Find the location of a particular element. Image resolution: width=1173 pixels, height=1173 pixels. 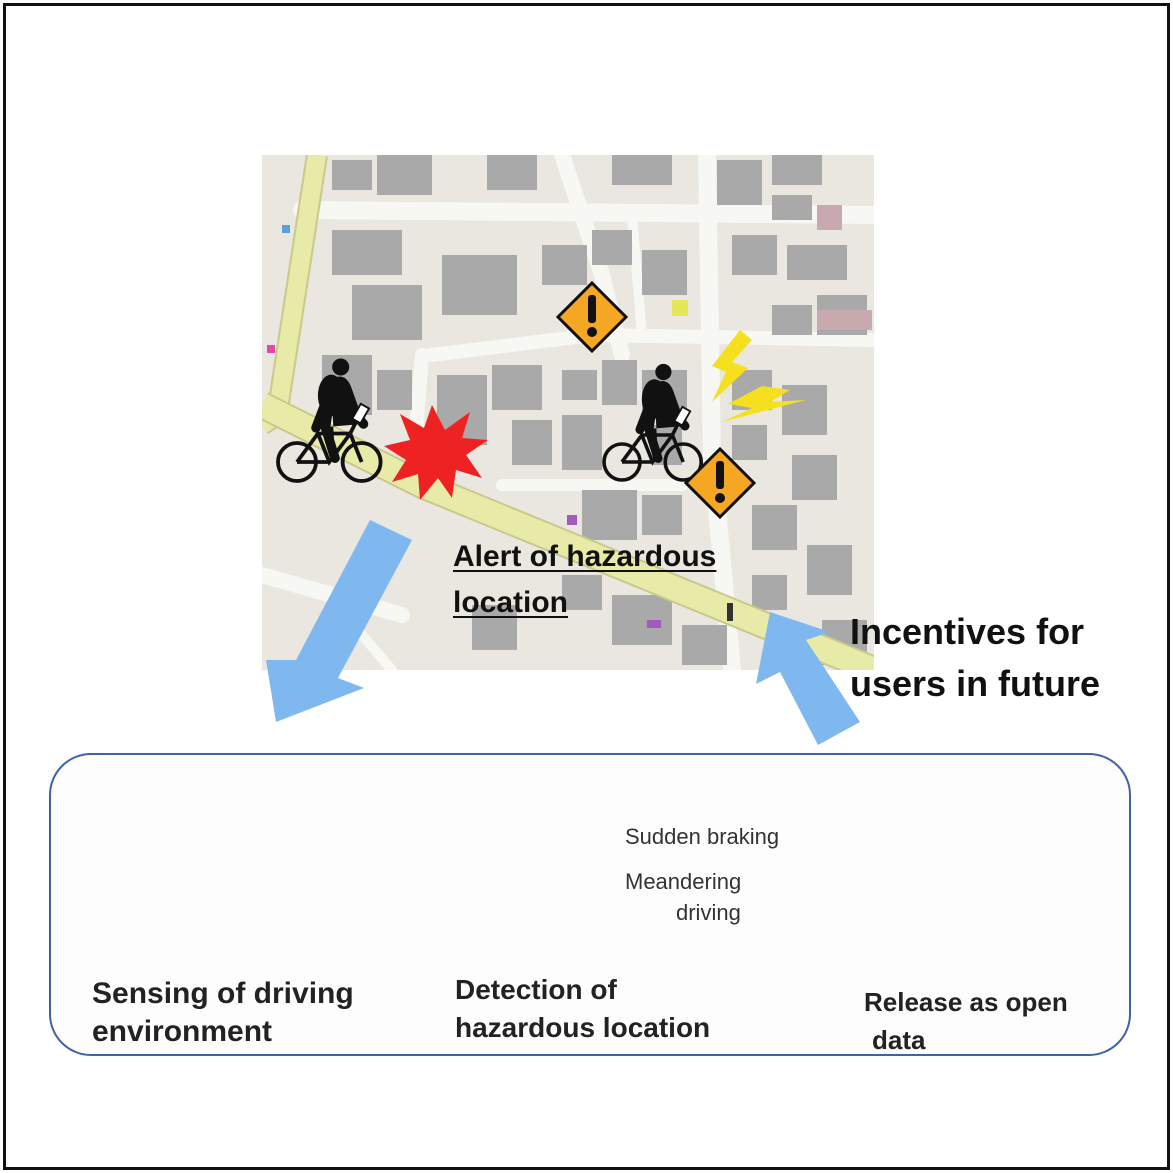

warning-sign-icon-bottom is located at coordinates (720, 483).